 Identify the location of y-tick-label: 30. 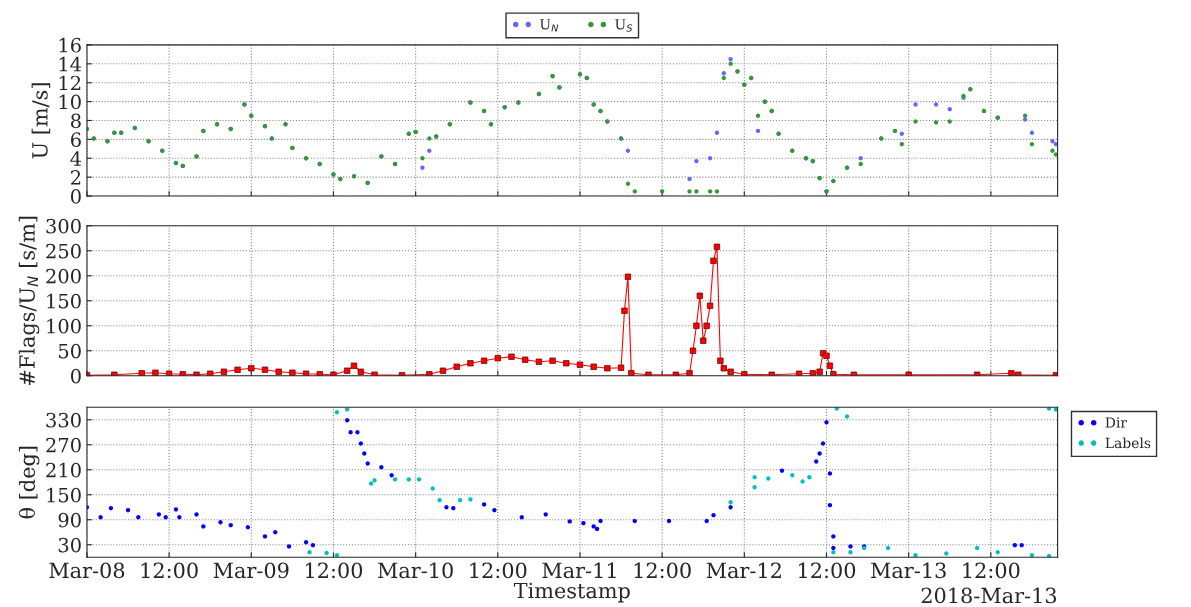
(69, 545).